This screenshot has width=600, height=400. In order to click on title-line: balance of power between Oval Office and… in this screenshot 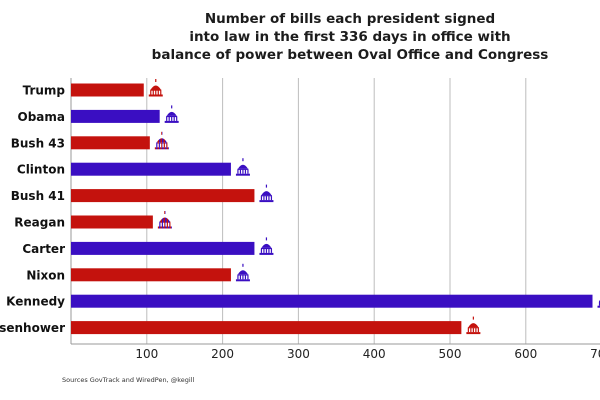, I will do `click(350, 55)`.